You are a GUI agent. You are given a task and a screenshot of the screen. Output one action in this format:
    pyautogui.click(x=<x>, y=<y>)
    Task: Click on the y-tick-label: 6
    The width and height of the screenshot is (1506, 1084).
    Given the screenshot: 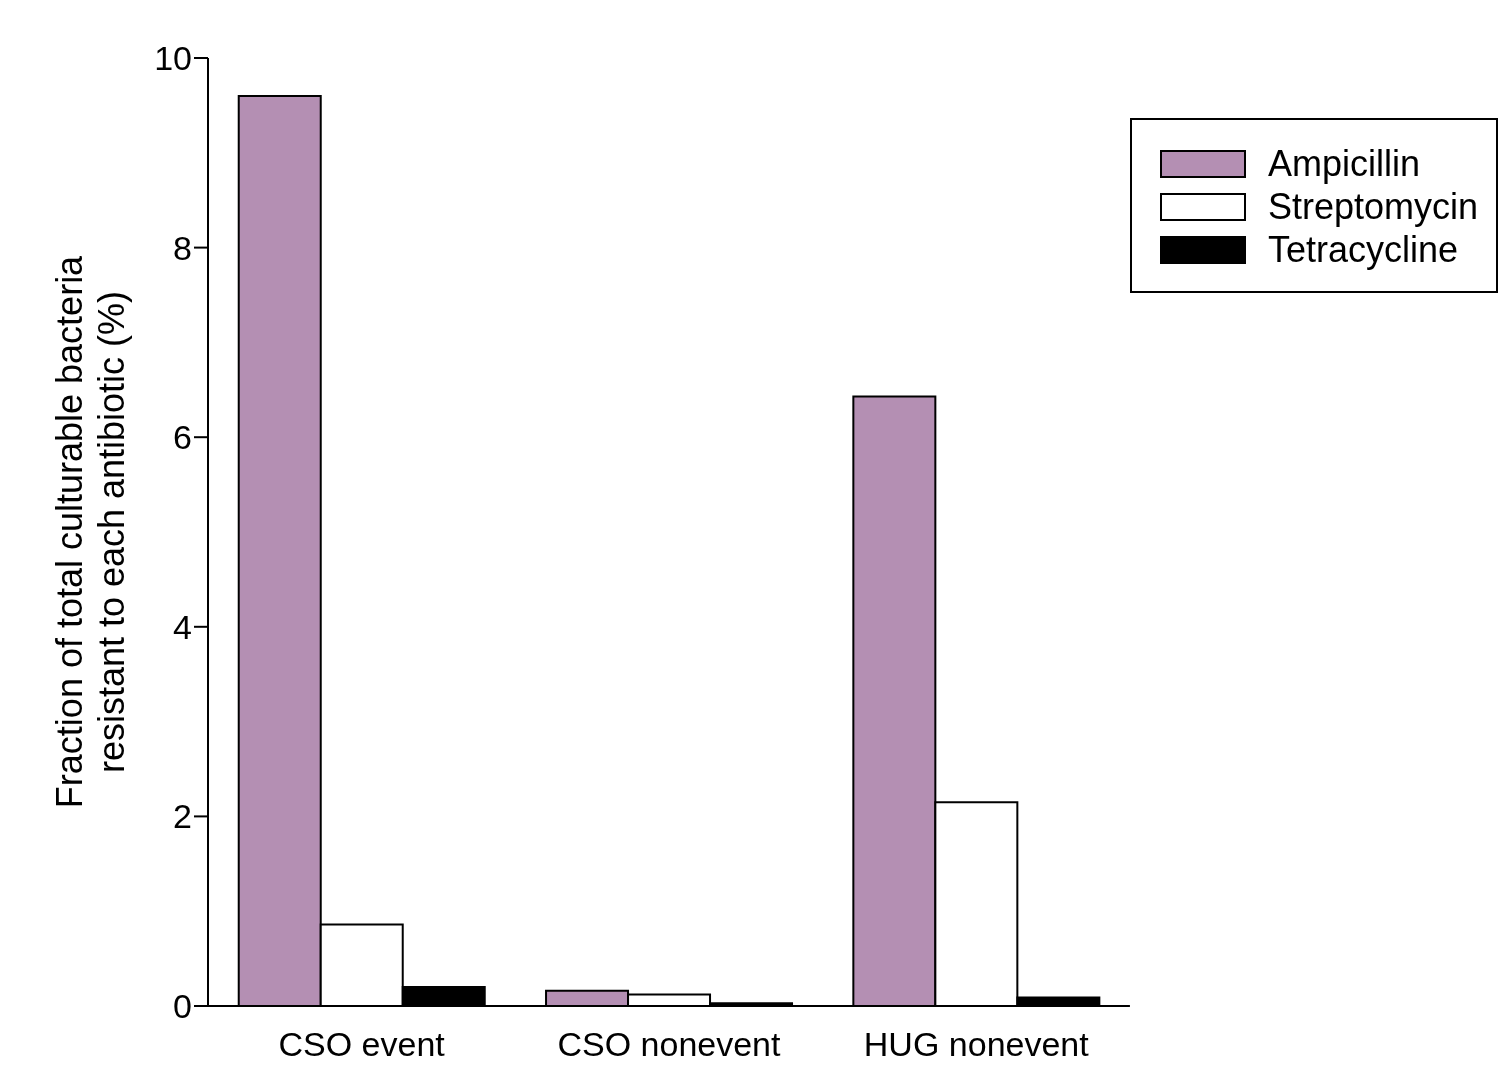 What is the action you would take?
    pyautogui.click(x=182, y=437)
    